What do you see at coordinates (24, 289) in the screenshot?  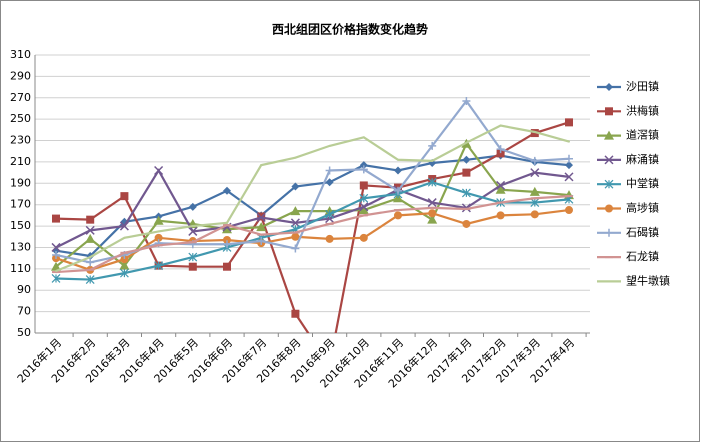 I see `y-tick-label: 90` at bounding box center [24, 289].